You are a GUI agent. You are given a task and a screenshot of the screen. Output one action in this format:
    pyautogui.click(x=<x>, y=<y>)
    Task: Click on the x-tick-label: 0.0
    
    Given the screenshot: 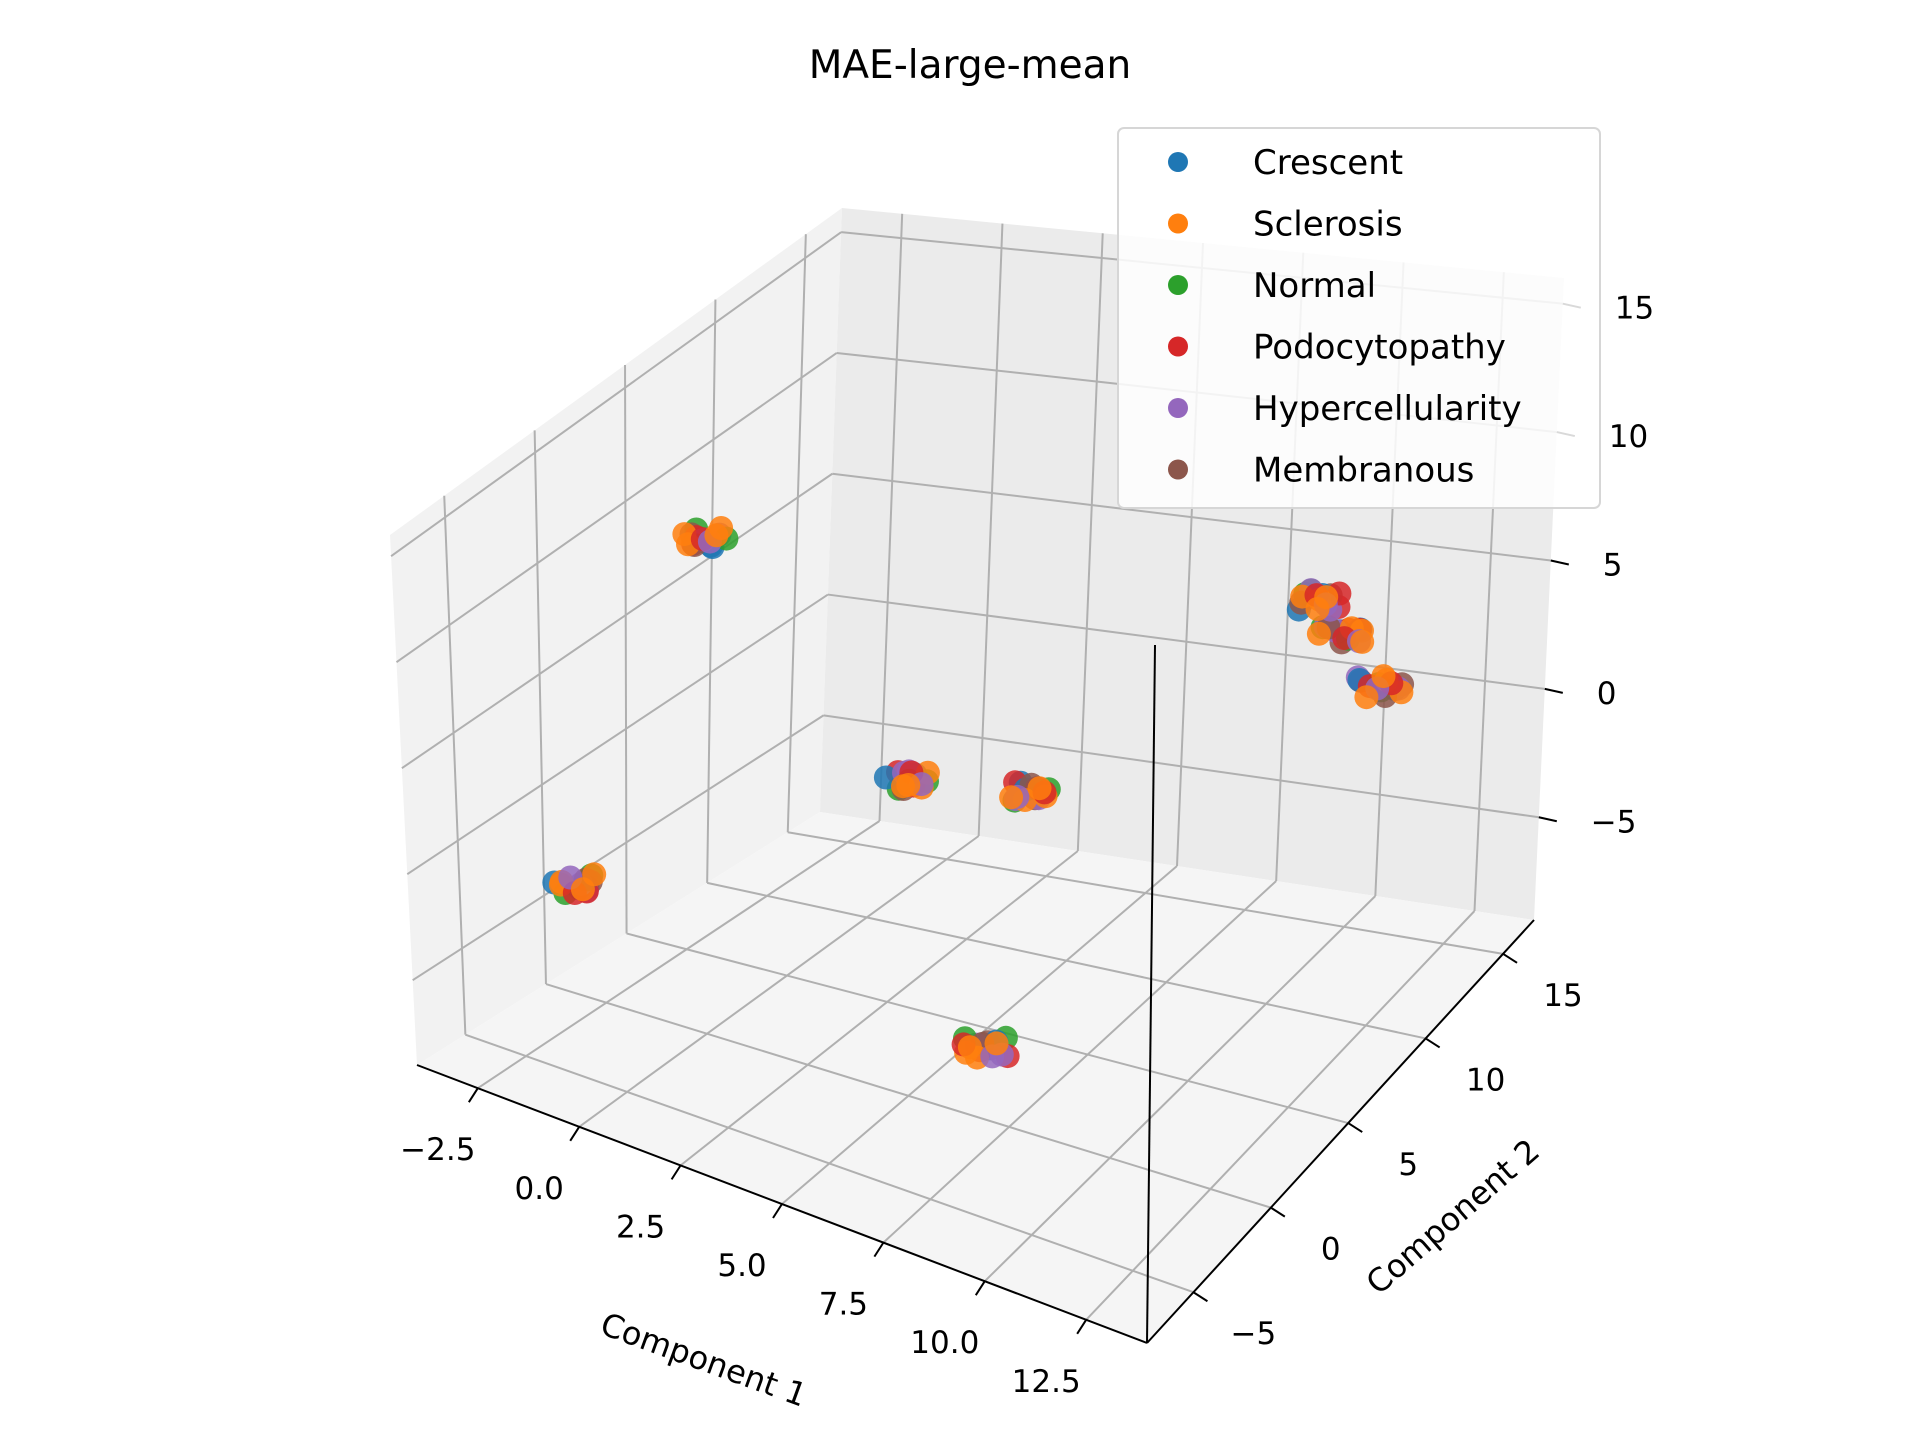 What is the action you would take?
    pyautogui.click(x=539, y=1189)
    